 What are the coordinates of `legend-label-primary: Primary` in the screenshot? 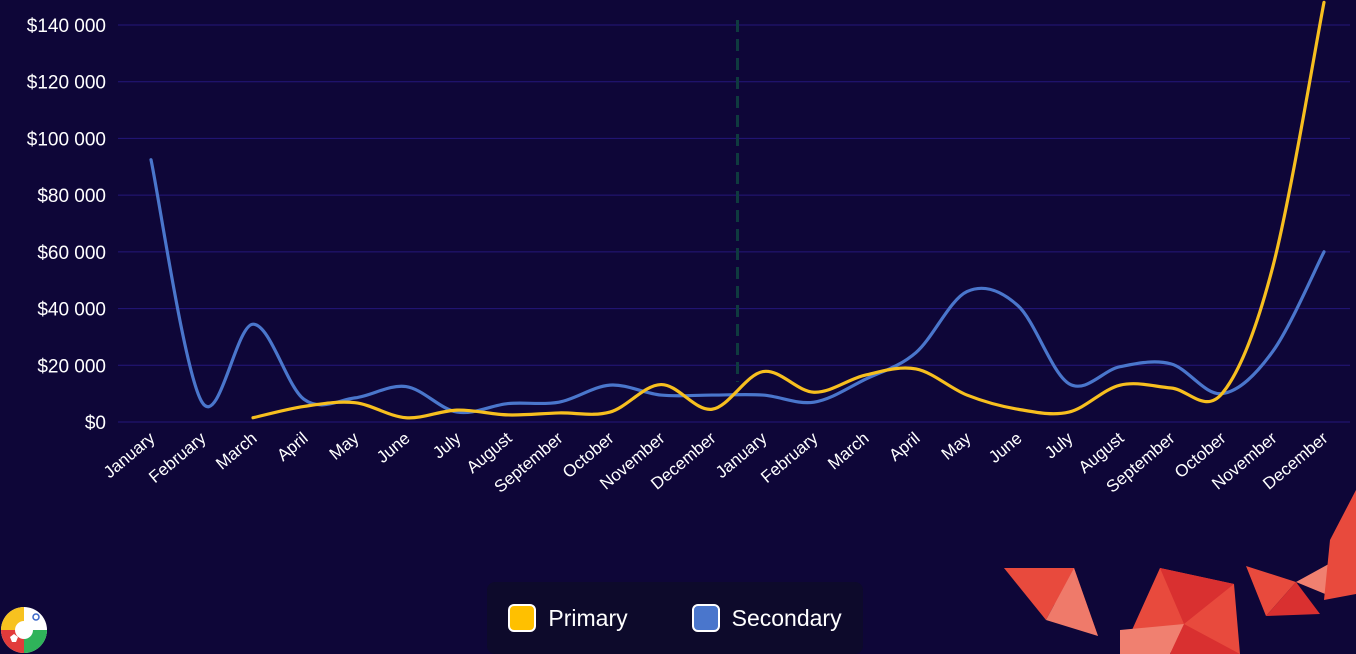 It's located at (588, 617).